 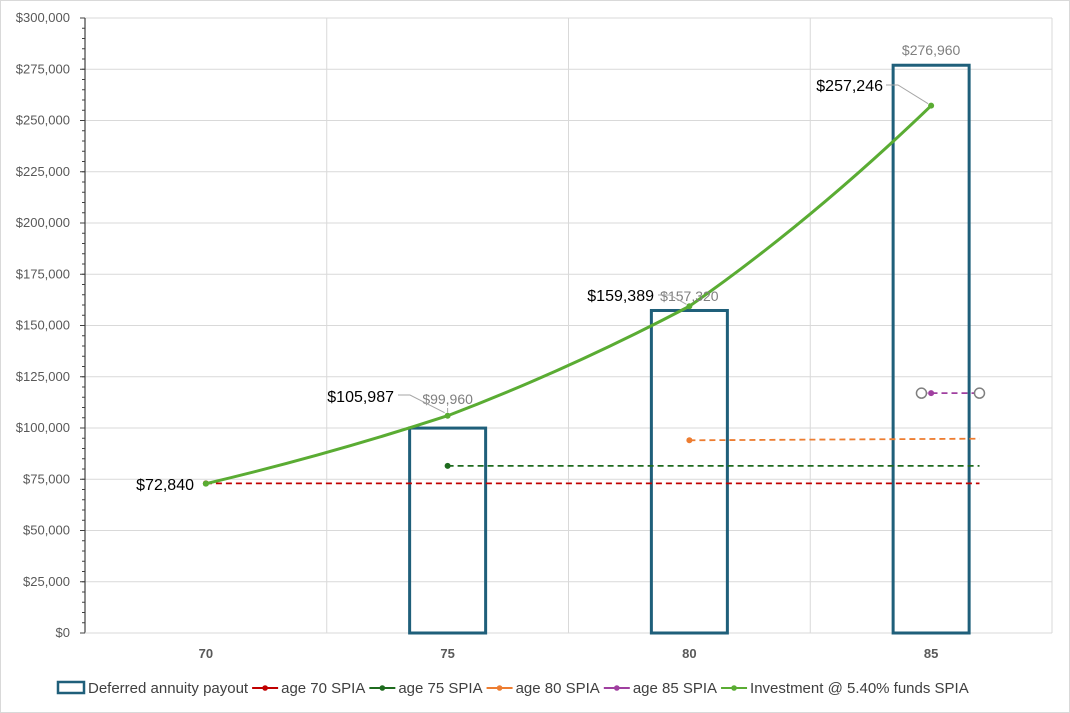 I want to click on x-tick-label: 70, so click(x=206, y=653).